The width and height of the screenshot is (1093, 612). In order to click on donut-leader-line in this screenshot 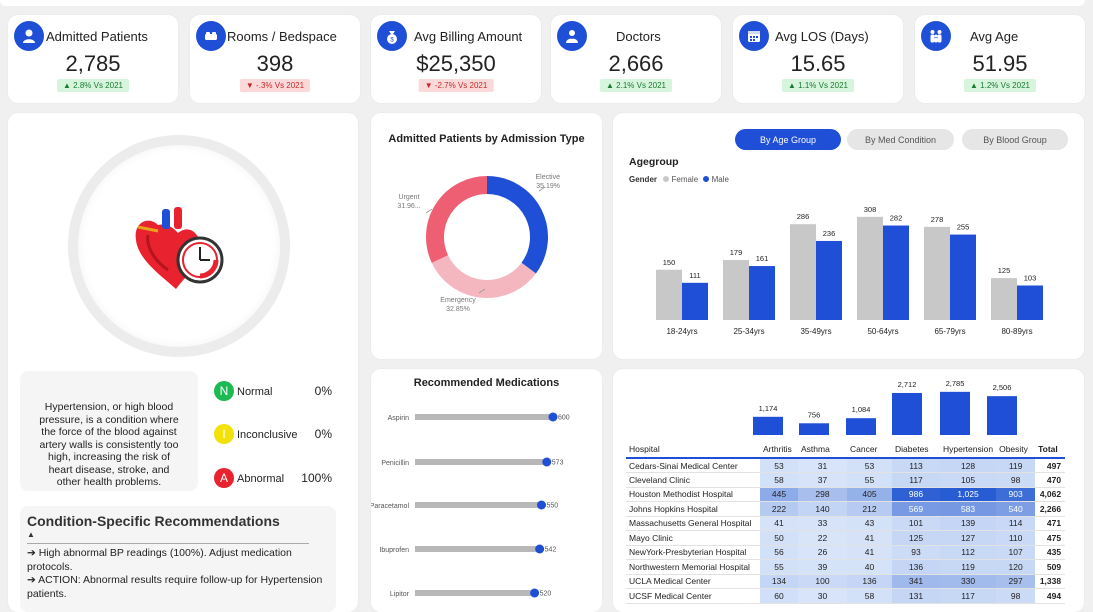, I will do `click(542, 189)`.